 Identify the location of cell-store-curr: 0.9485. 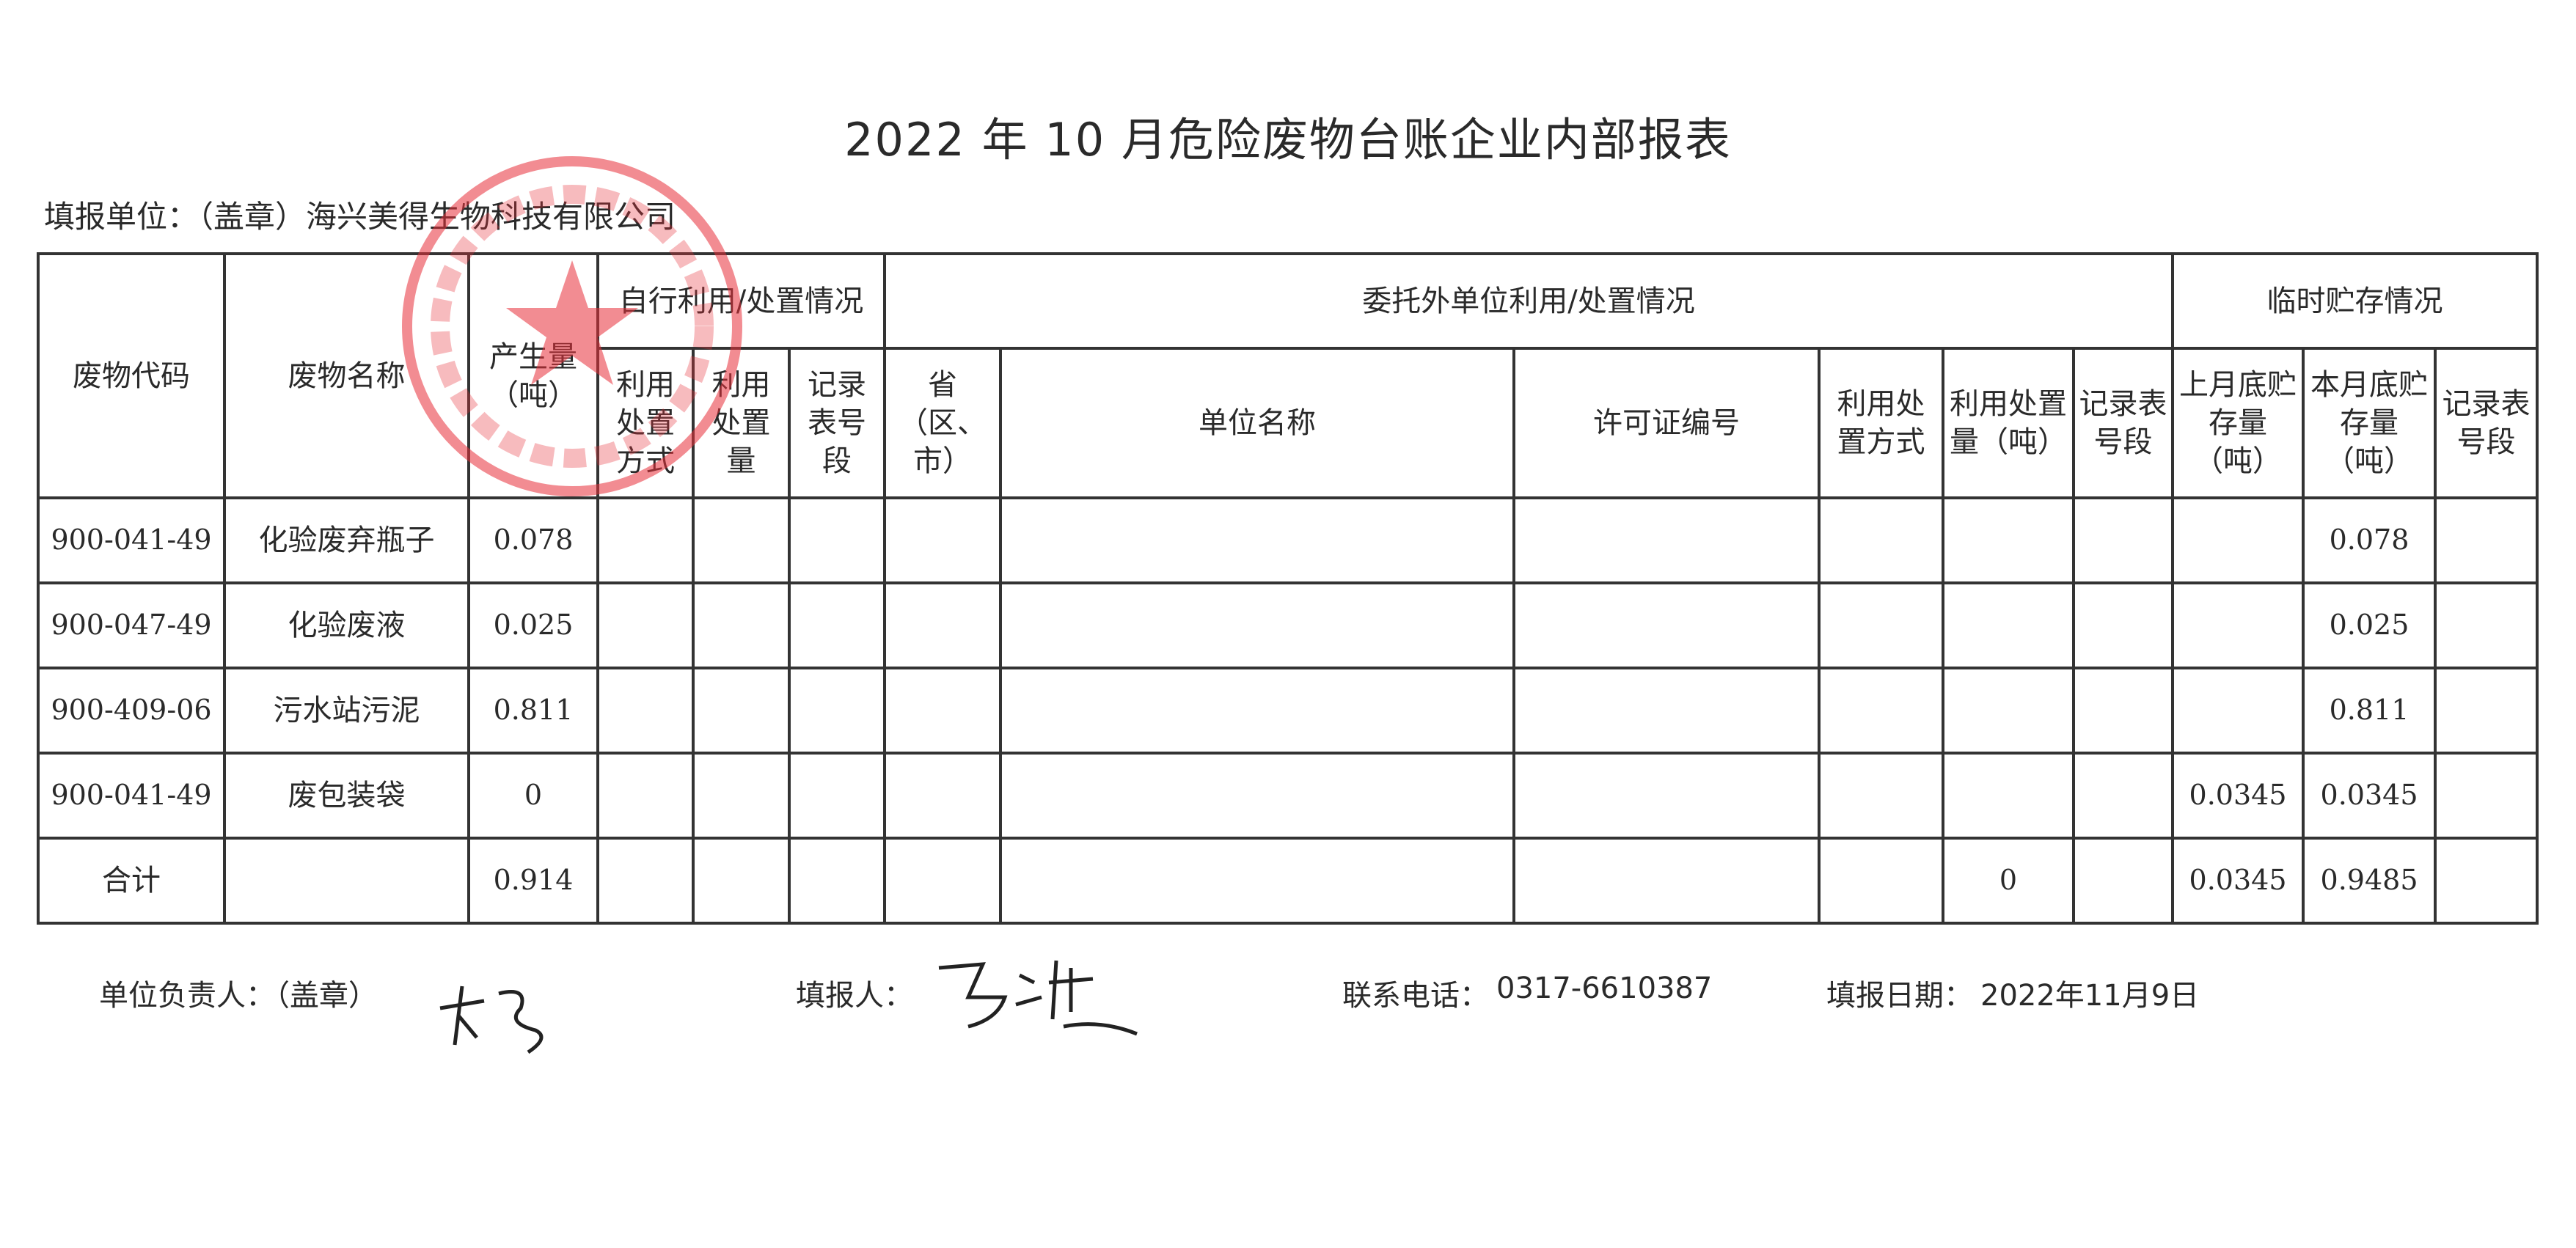
(2369, 881).